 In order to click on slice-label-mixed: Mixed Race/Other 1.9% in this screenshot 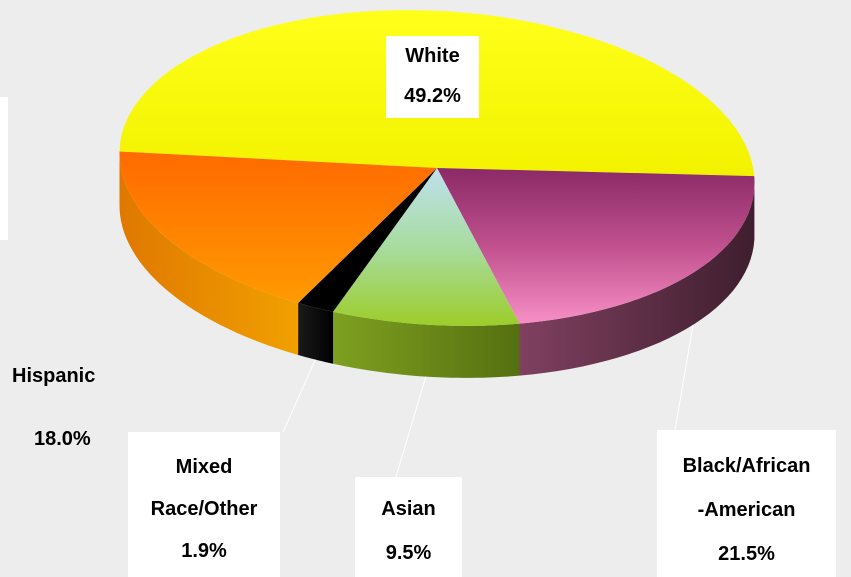, I will do `click(204, 504)`.